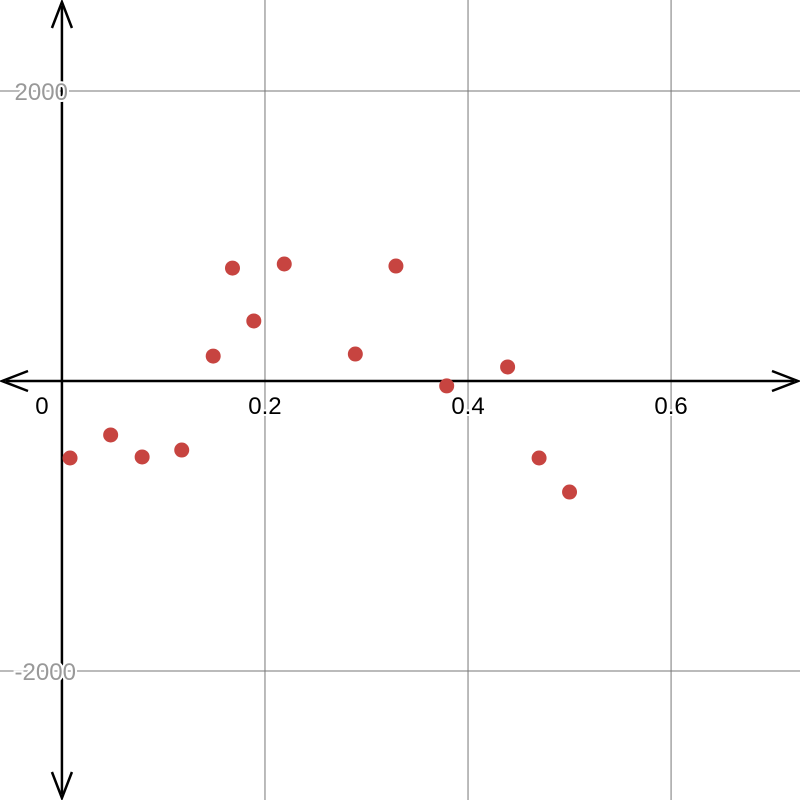 The height and width of the screenshot is (800, 800). I want to click on y-axis-down-arrow-icon, so click(62, 785).